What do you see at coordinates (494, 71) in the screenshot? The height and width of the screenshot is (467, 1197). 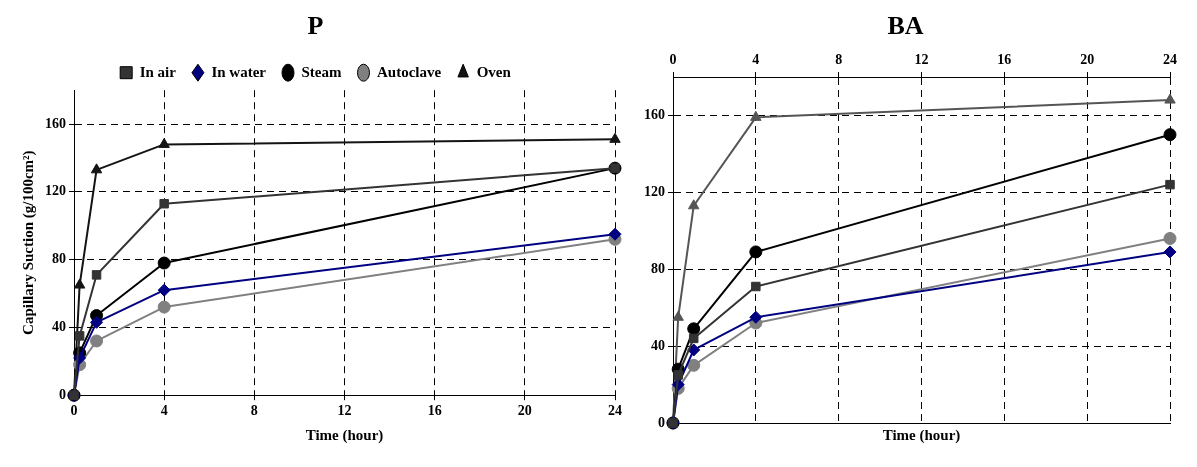 I see `legend-label: Oven` at bounding box center [494, 71].